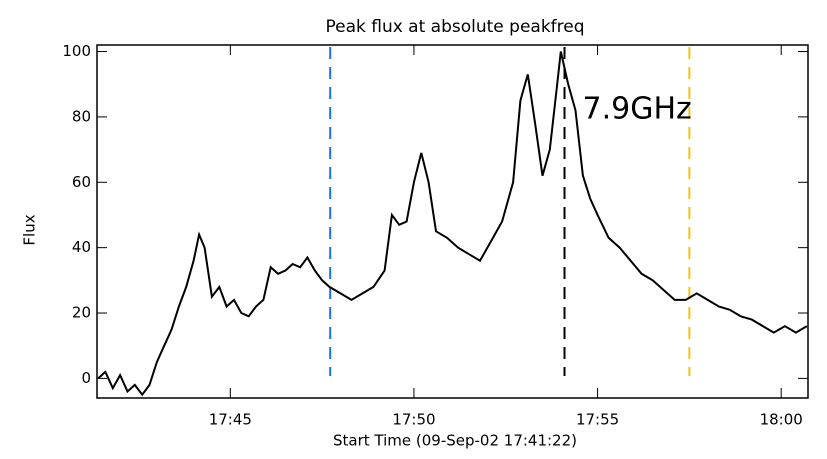 The width and height of the screenshot is (827, 459). Describe the element at coordinates (76, 51) in the screenshot. I see `y-tick-label: 100` at that location.